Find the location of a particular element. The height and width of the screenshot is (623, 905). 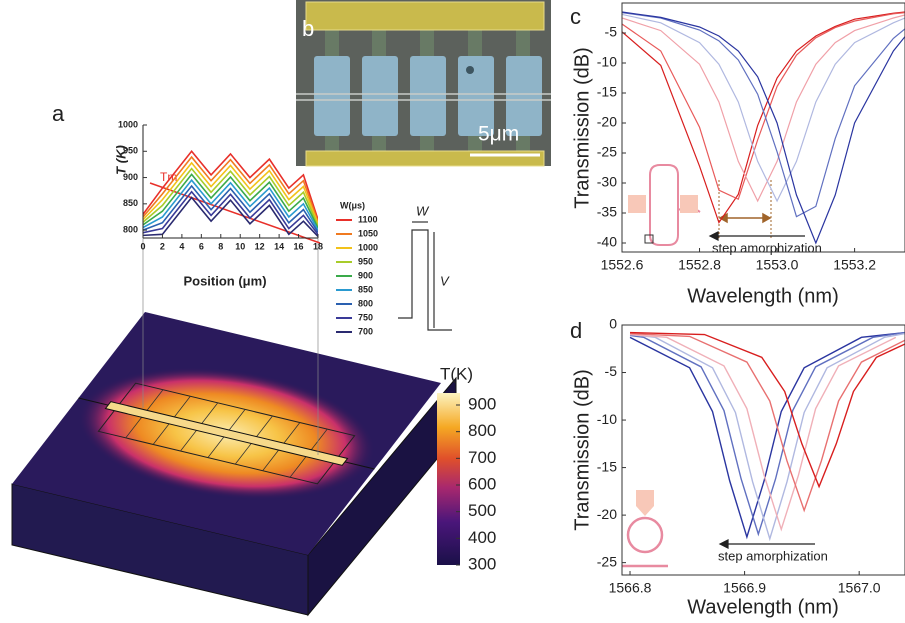

x-tick-label: 4 is located at coordinates (181, 246).